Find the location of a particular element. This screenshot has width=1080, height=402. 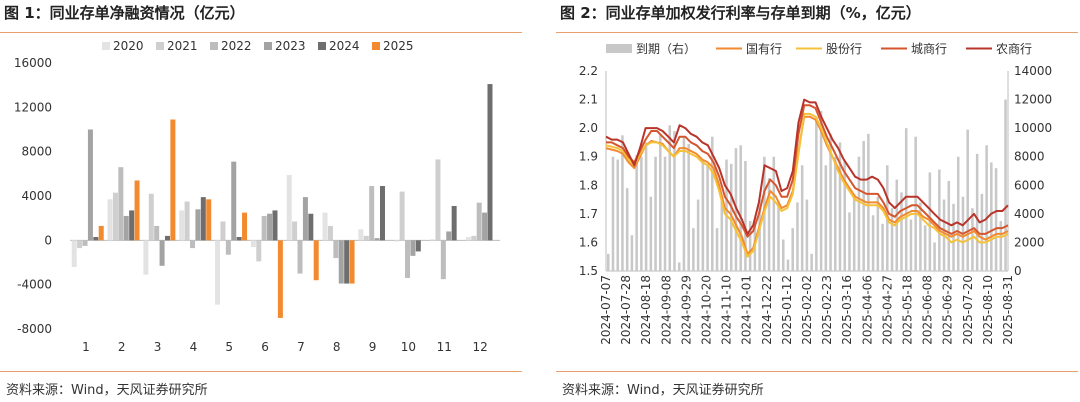

bar-2025-m1 is located at coordinates (101, 233).